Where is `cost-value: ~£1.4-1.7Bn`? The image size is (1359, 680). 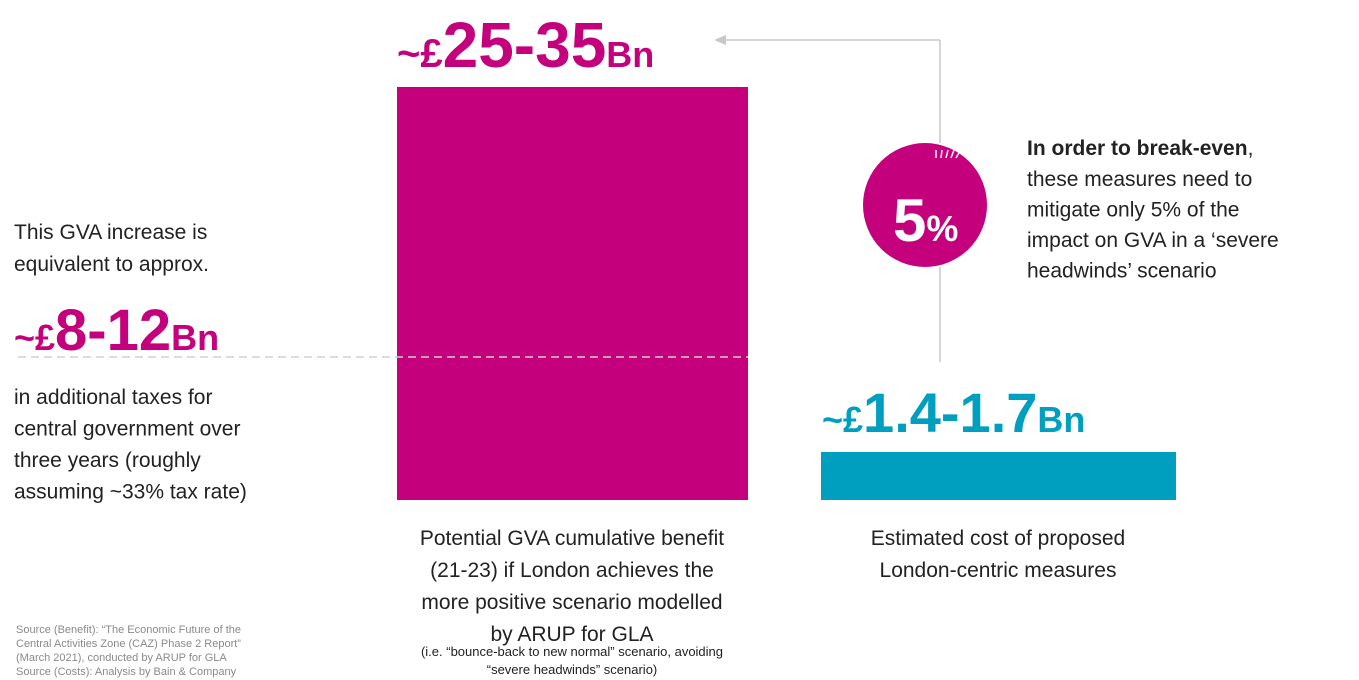 cost-value: ~£1.4-1.7Bn is located at coordinates (953, 412).